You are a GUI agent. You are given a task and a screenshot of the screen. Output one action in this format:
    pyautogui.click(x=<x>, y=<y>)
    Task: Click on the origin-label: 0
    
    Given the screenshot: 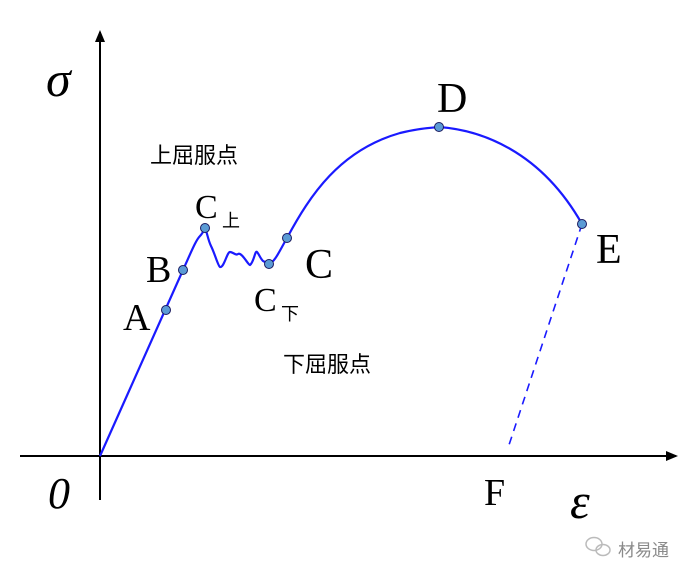 What is the action you would take?
    pyautogui.click(x=59, y=493)
    